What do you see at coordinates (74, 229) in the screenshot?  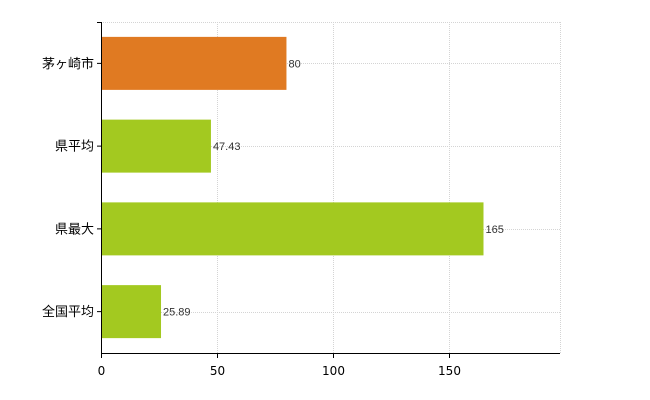 I see `category-label: 県最大` at bounding box center [74, 229].